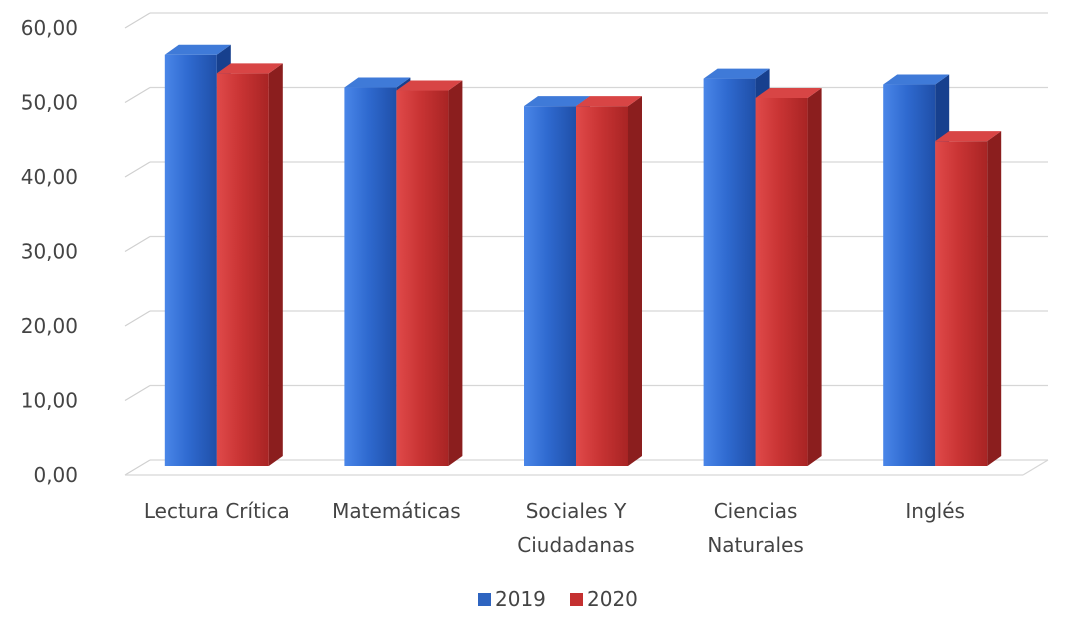  I want to click on y-tick-label: 20,00, so click(49, 326).